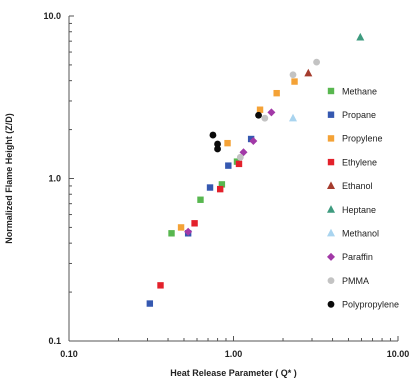  What do you see at coordinates (370, 305) in the screenshot?
I see `legend-label-polypropylene: Polypropylene` at bounding box center [370, 305].